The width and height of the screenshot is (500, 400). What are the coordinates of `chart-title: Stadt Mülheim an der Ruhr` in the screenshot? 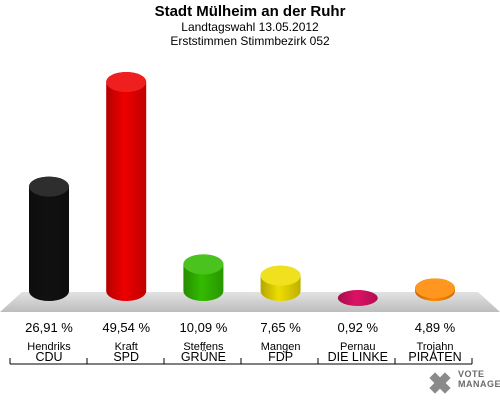 It's located at (250, 11).